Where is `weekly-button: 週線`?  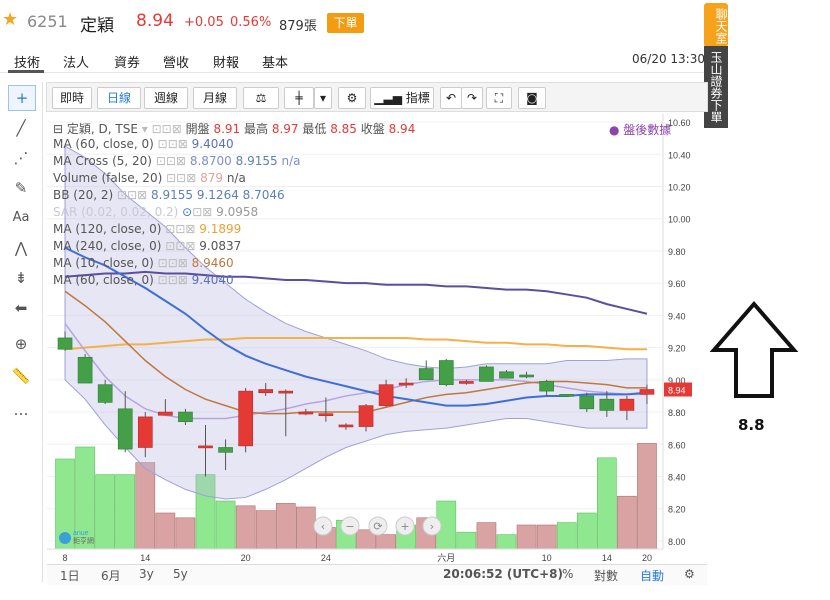
weekly-button: 週線 is located at coordinates (166, 98).